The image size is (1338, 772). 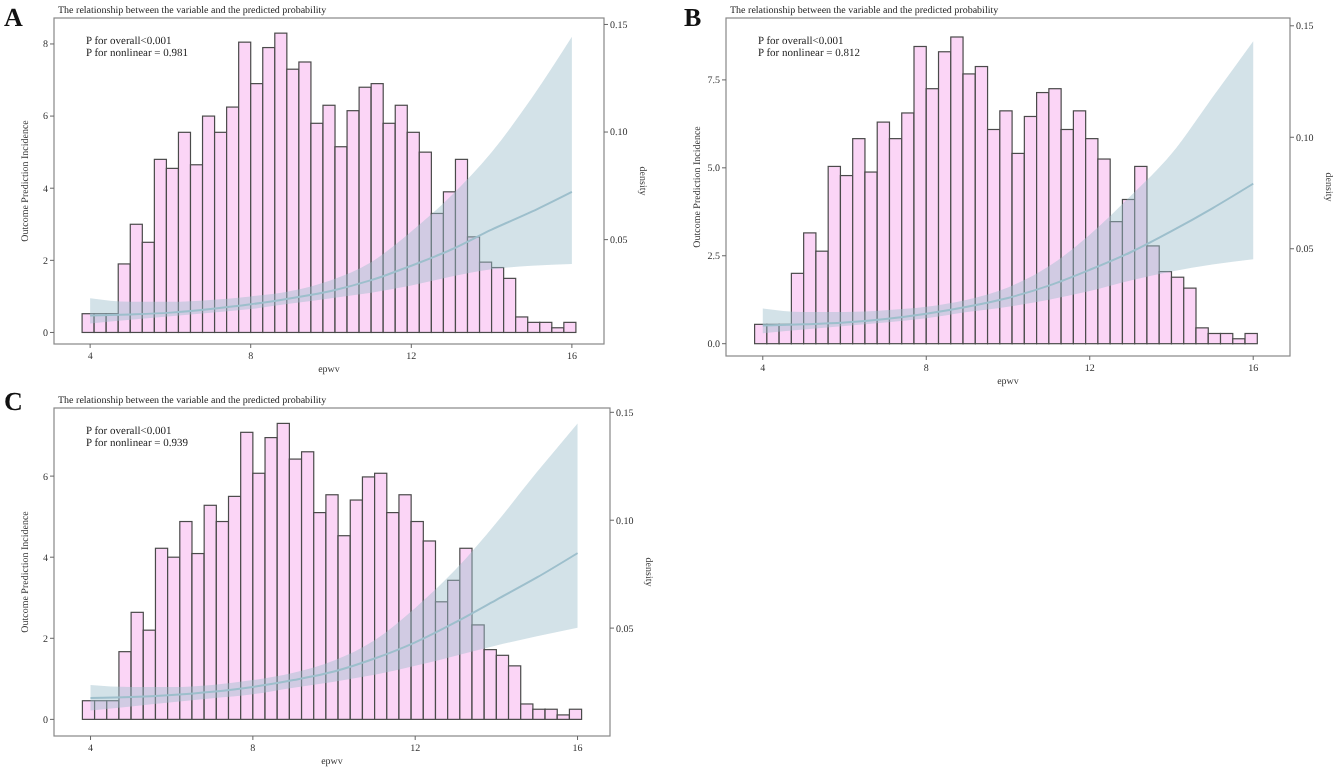 I want to click on text: C, so click(x=13, y=401).